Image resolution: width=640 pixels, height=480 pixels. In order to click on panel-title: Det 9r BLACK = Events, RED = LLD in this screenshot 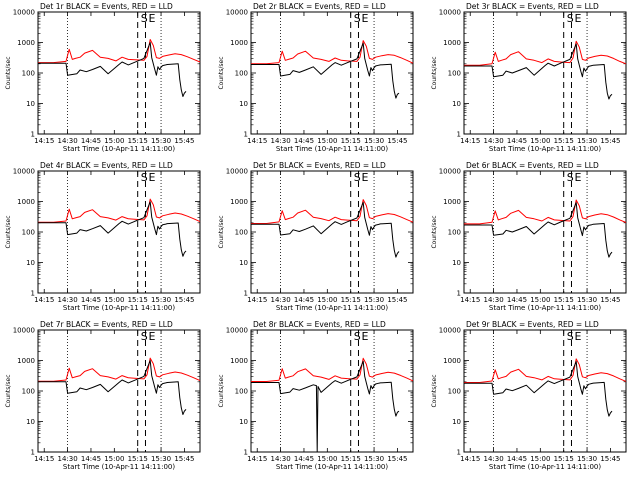, I will do `click(532, 324)`.